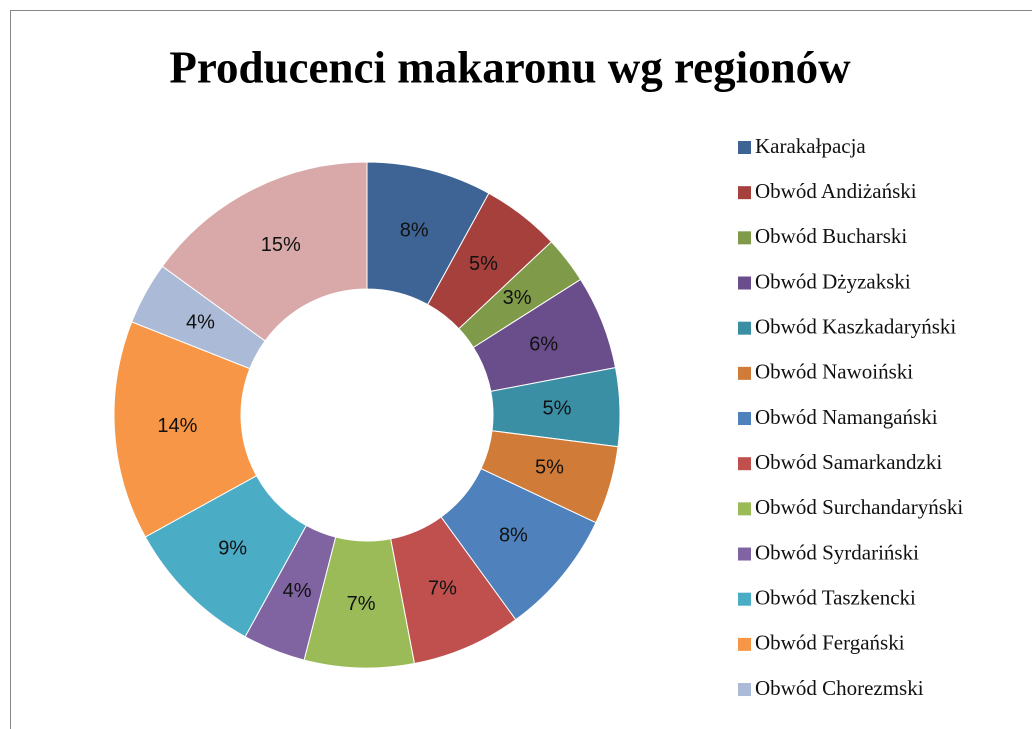 Image resolution: width=1032 pixels, height=729 pixels. What do you see at coordinates (837, 552) in the screenshot?
I see `legend-label: Obwód Syrdariński` at bounding box center [837, 552].